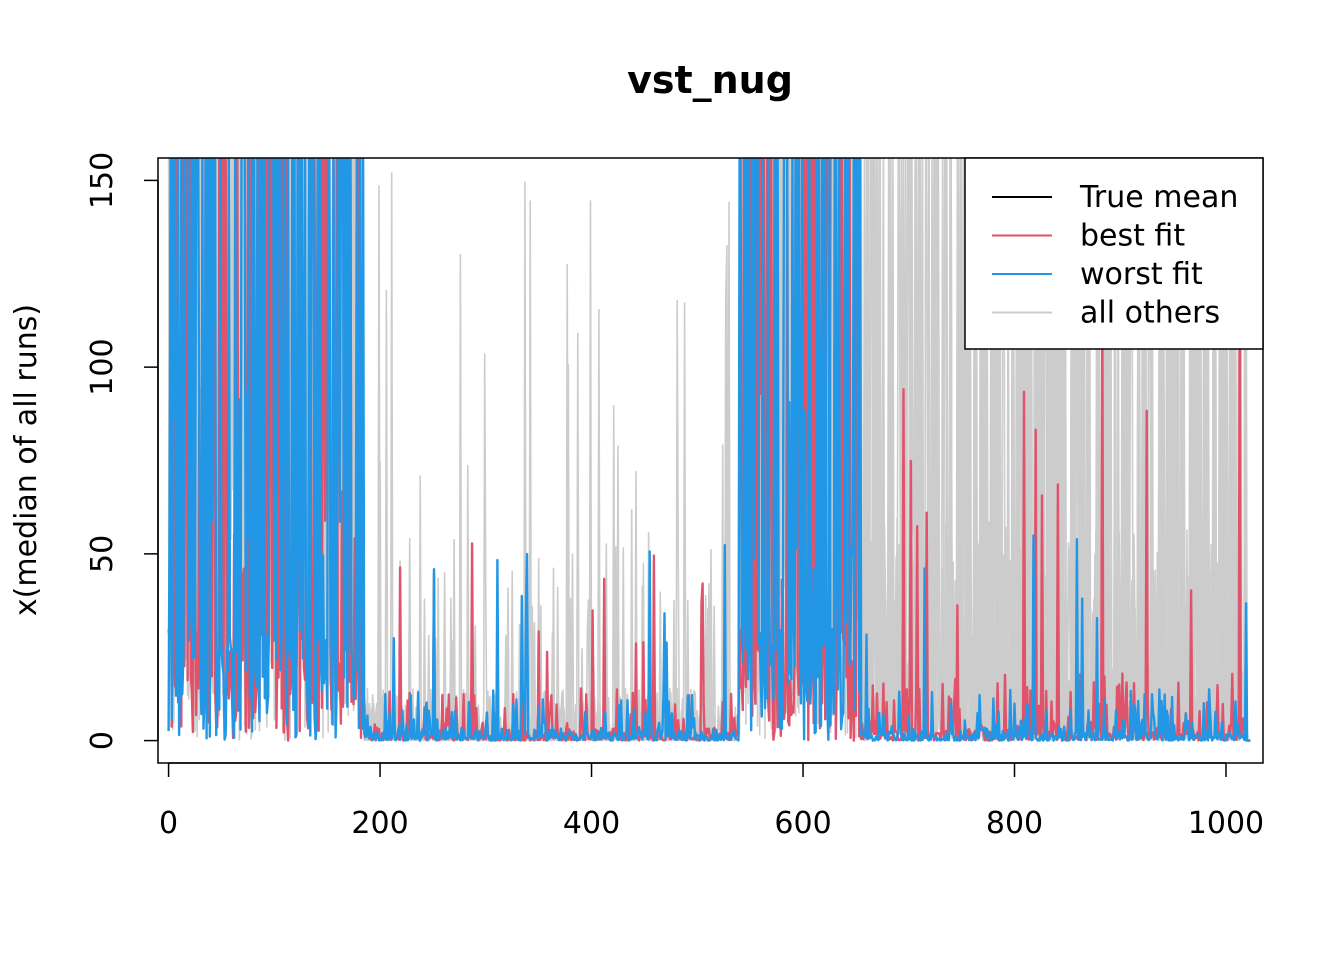 Image resolution: width=1344 pixels, height=960 pixels. What do you see at coordinates (1226, 823) in the screenshot?
I see `x-tick-label: 1000` at bounding box center [1226, 823].